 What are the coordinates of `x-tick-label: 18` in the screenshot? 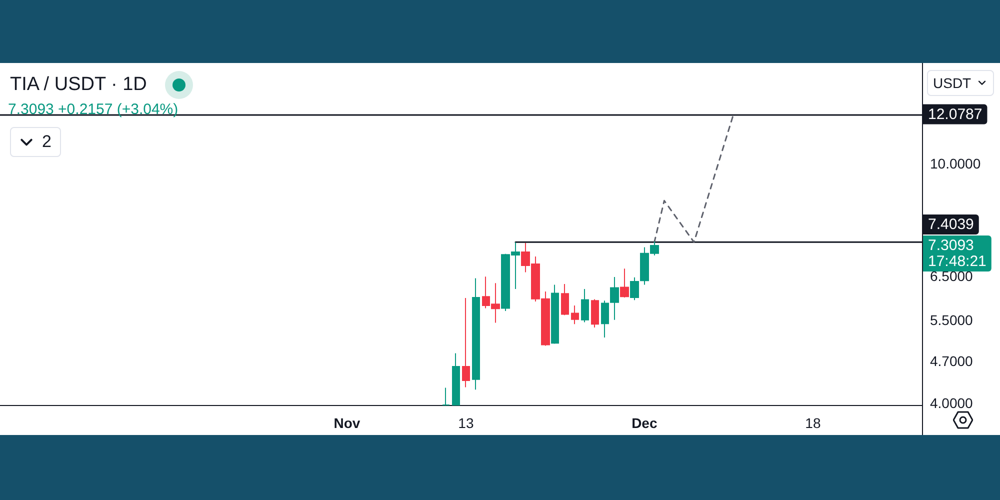 It's located at (813, 423).